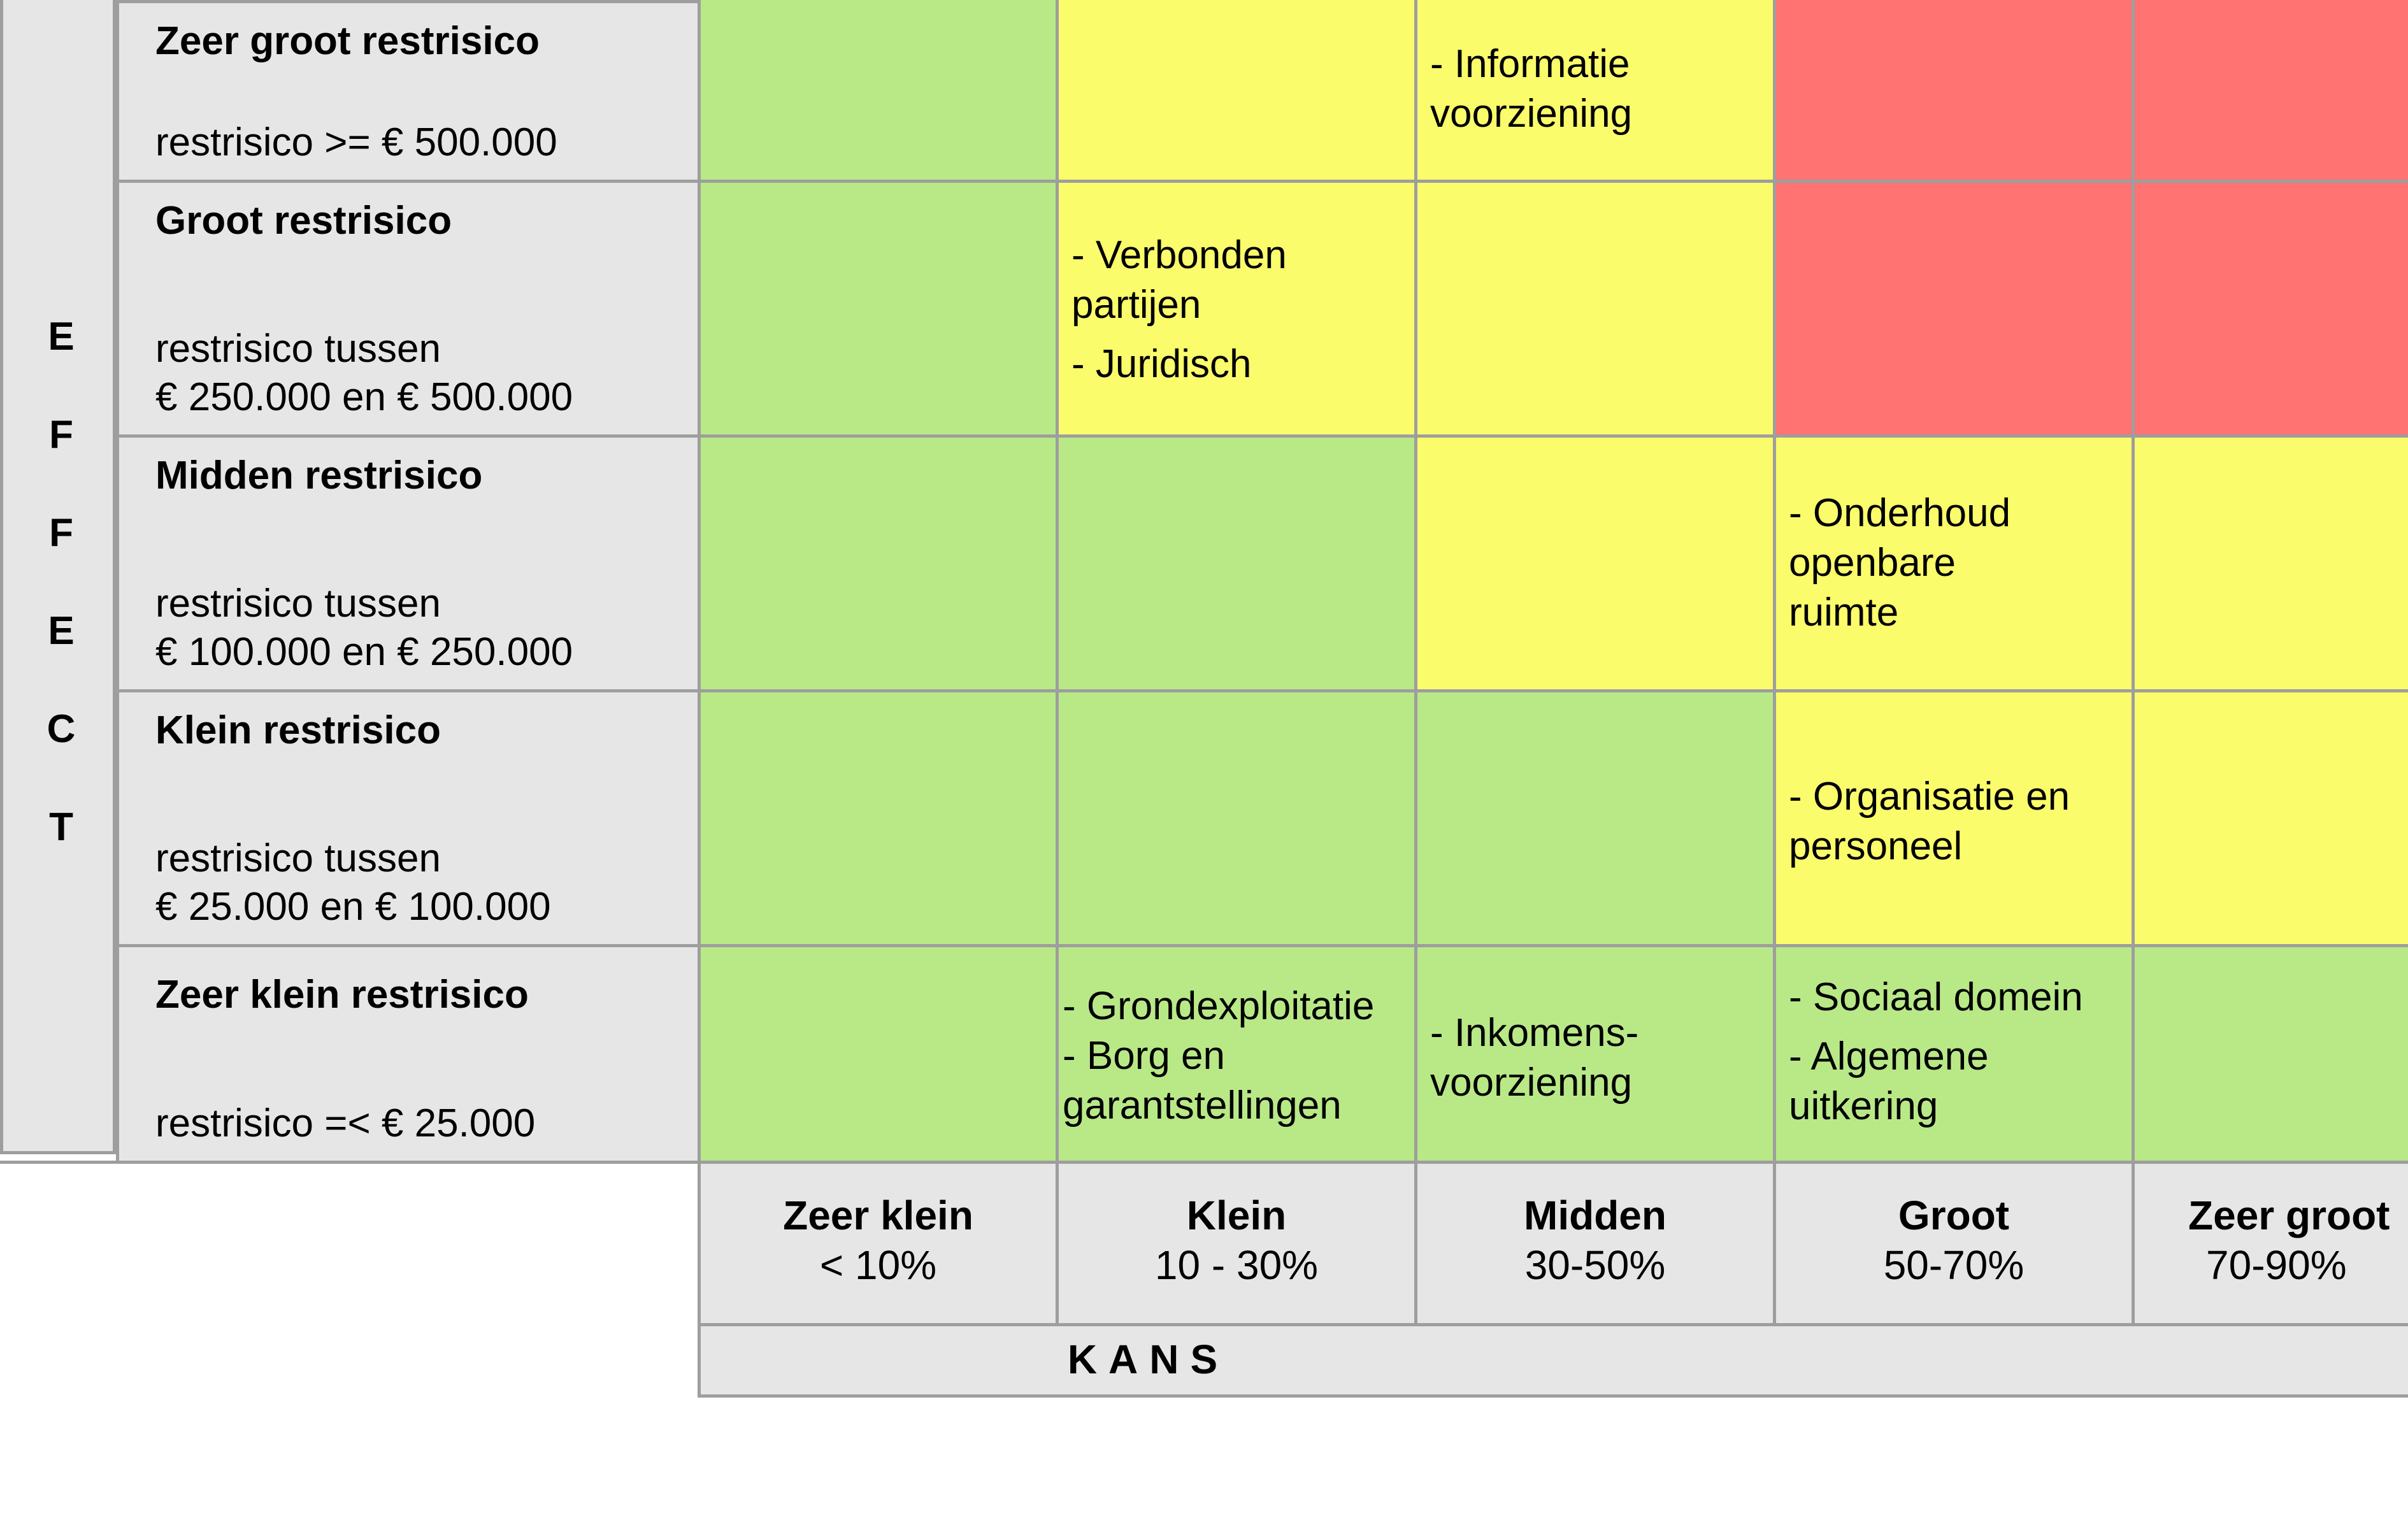  I want to click on row-label-subtitle: restrisico tussen € 250.000 en € 500.000, so click(364, 373).